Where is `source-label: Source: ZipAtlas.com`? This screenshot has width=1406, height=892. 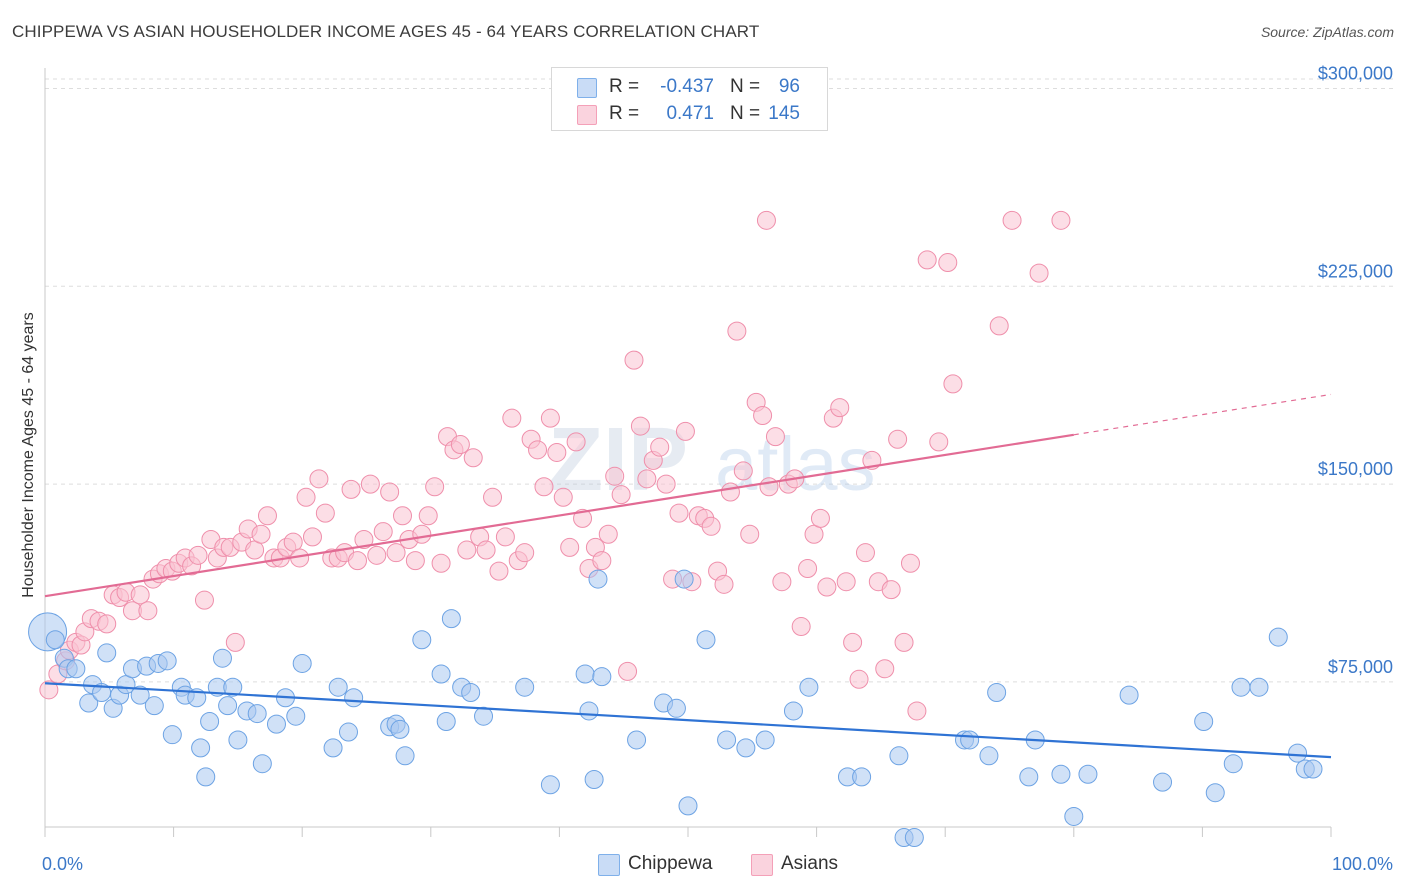
source-label: Source: ZipAtlas.com is located at coordinates (1327, 32).